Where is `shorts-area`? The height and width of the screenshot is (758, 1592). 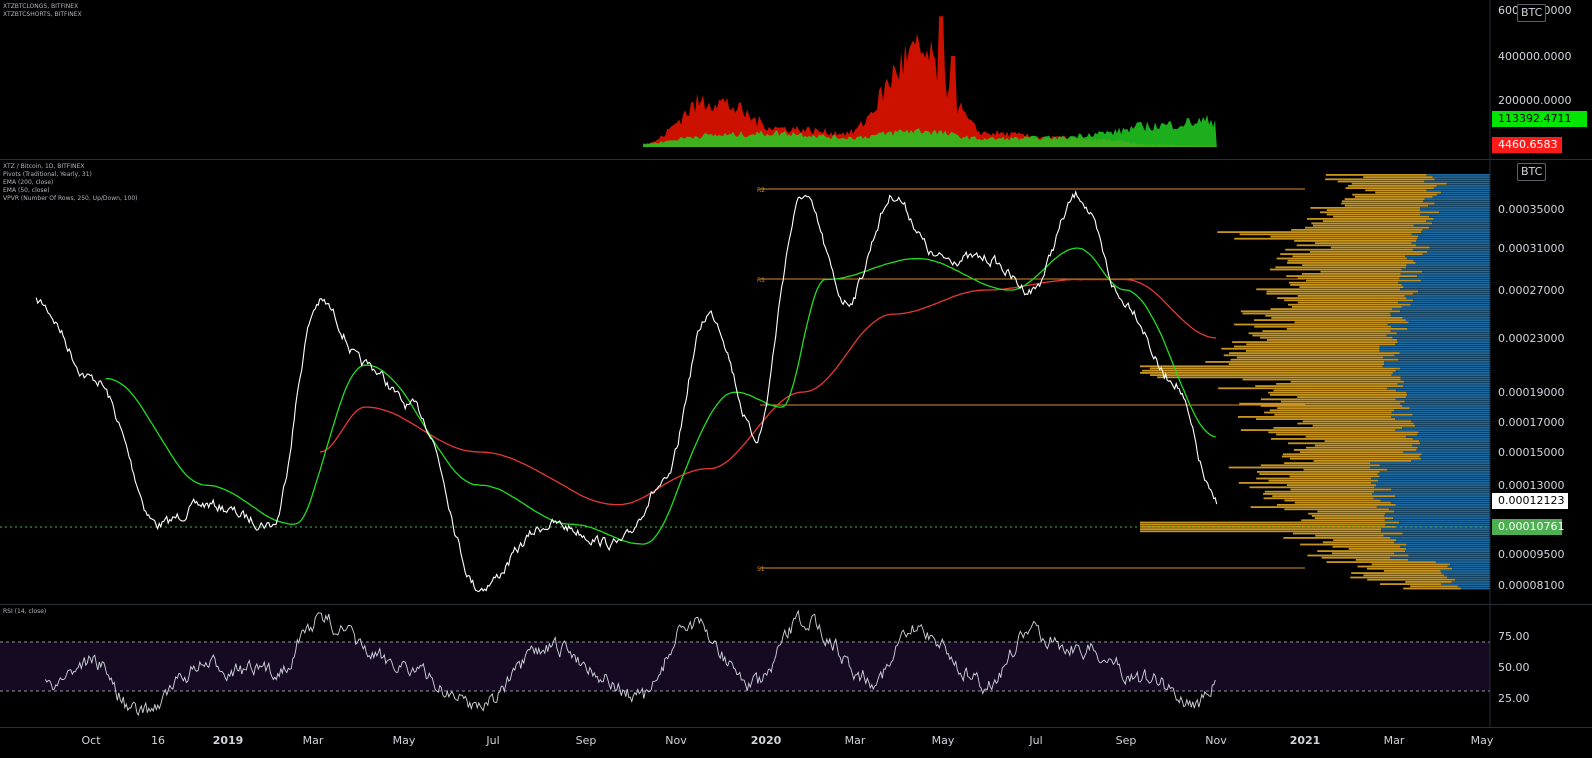 shorts-area is located at coordinates (930, 81).